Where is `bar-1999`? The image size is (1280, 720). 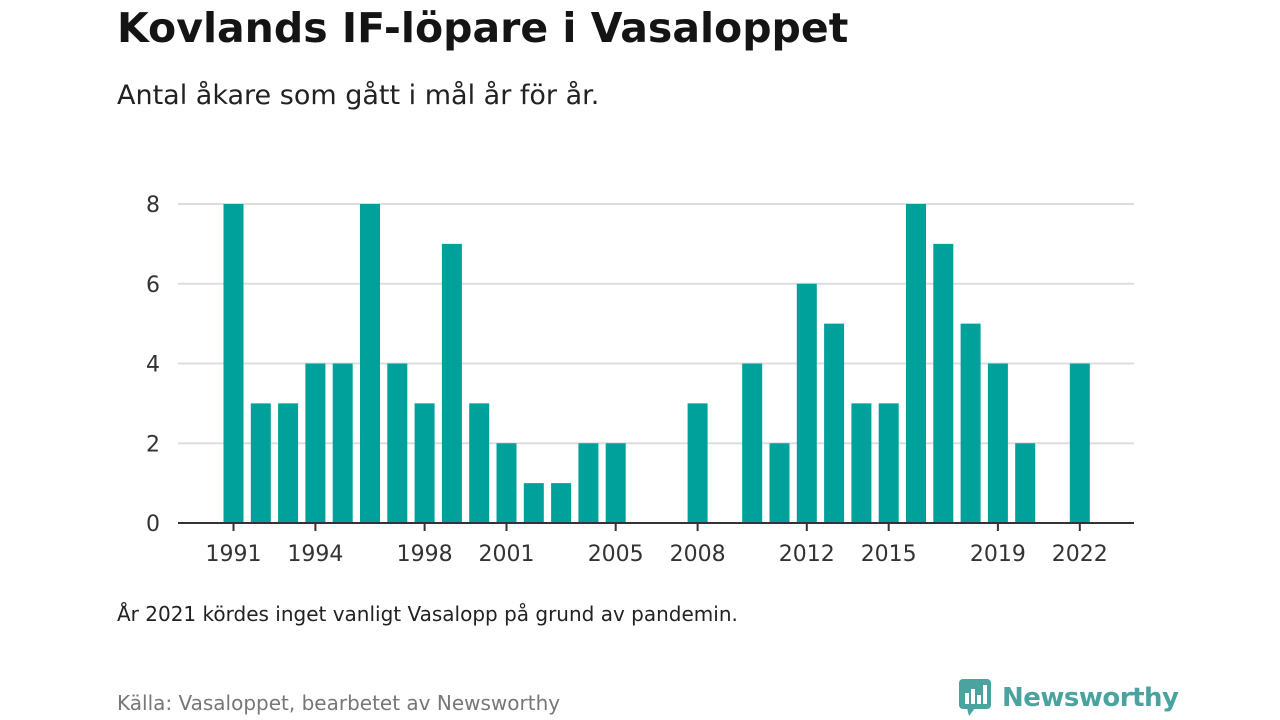
bar-1999 is located at coordinates (451, 383).